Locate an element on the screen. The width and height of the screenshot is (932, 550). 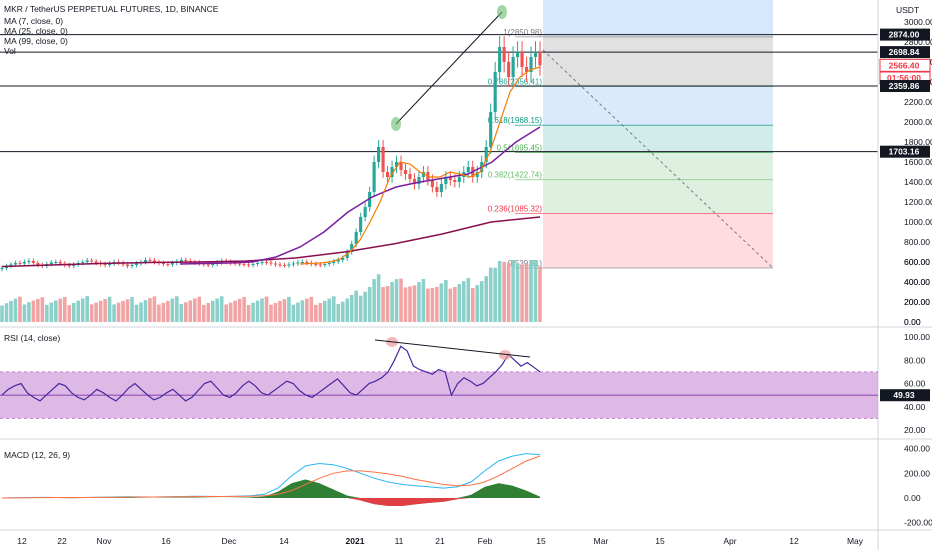
marker-low is located at coordinates (396, 124).